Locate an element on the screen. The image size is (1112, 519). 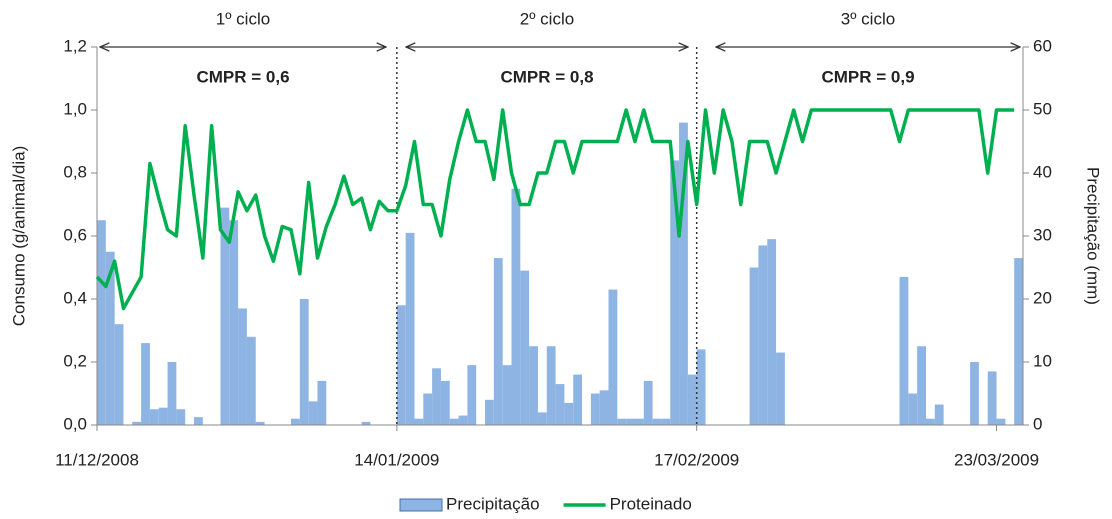
y2-tick-label: 40 is located at coordinates (1042, 171).